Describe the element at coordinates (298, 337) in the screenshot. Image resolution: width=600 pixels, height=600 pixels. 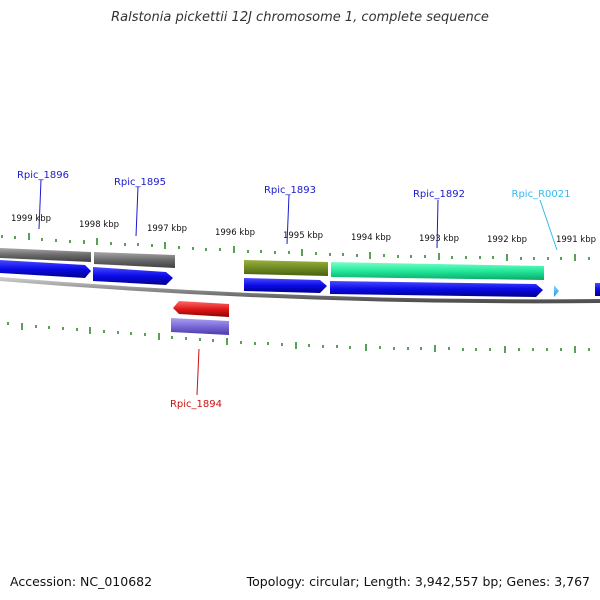
I see `lower-scale-ticks` at that location.